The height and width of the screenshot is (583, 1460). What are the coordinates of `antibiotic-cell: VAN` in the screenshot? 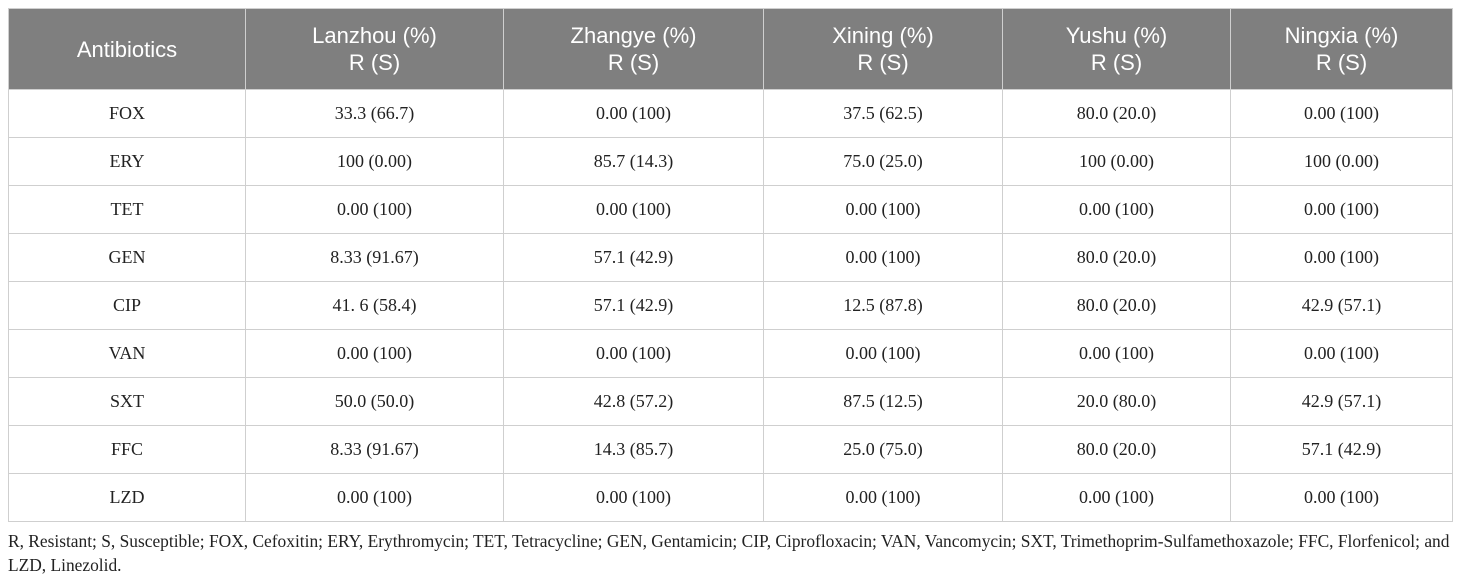 It's located at (127, 353).